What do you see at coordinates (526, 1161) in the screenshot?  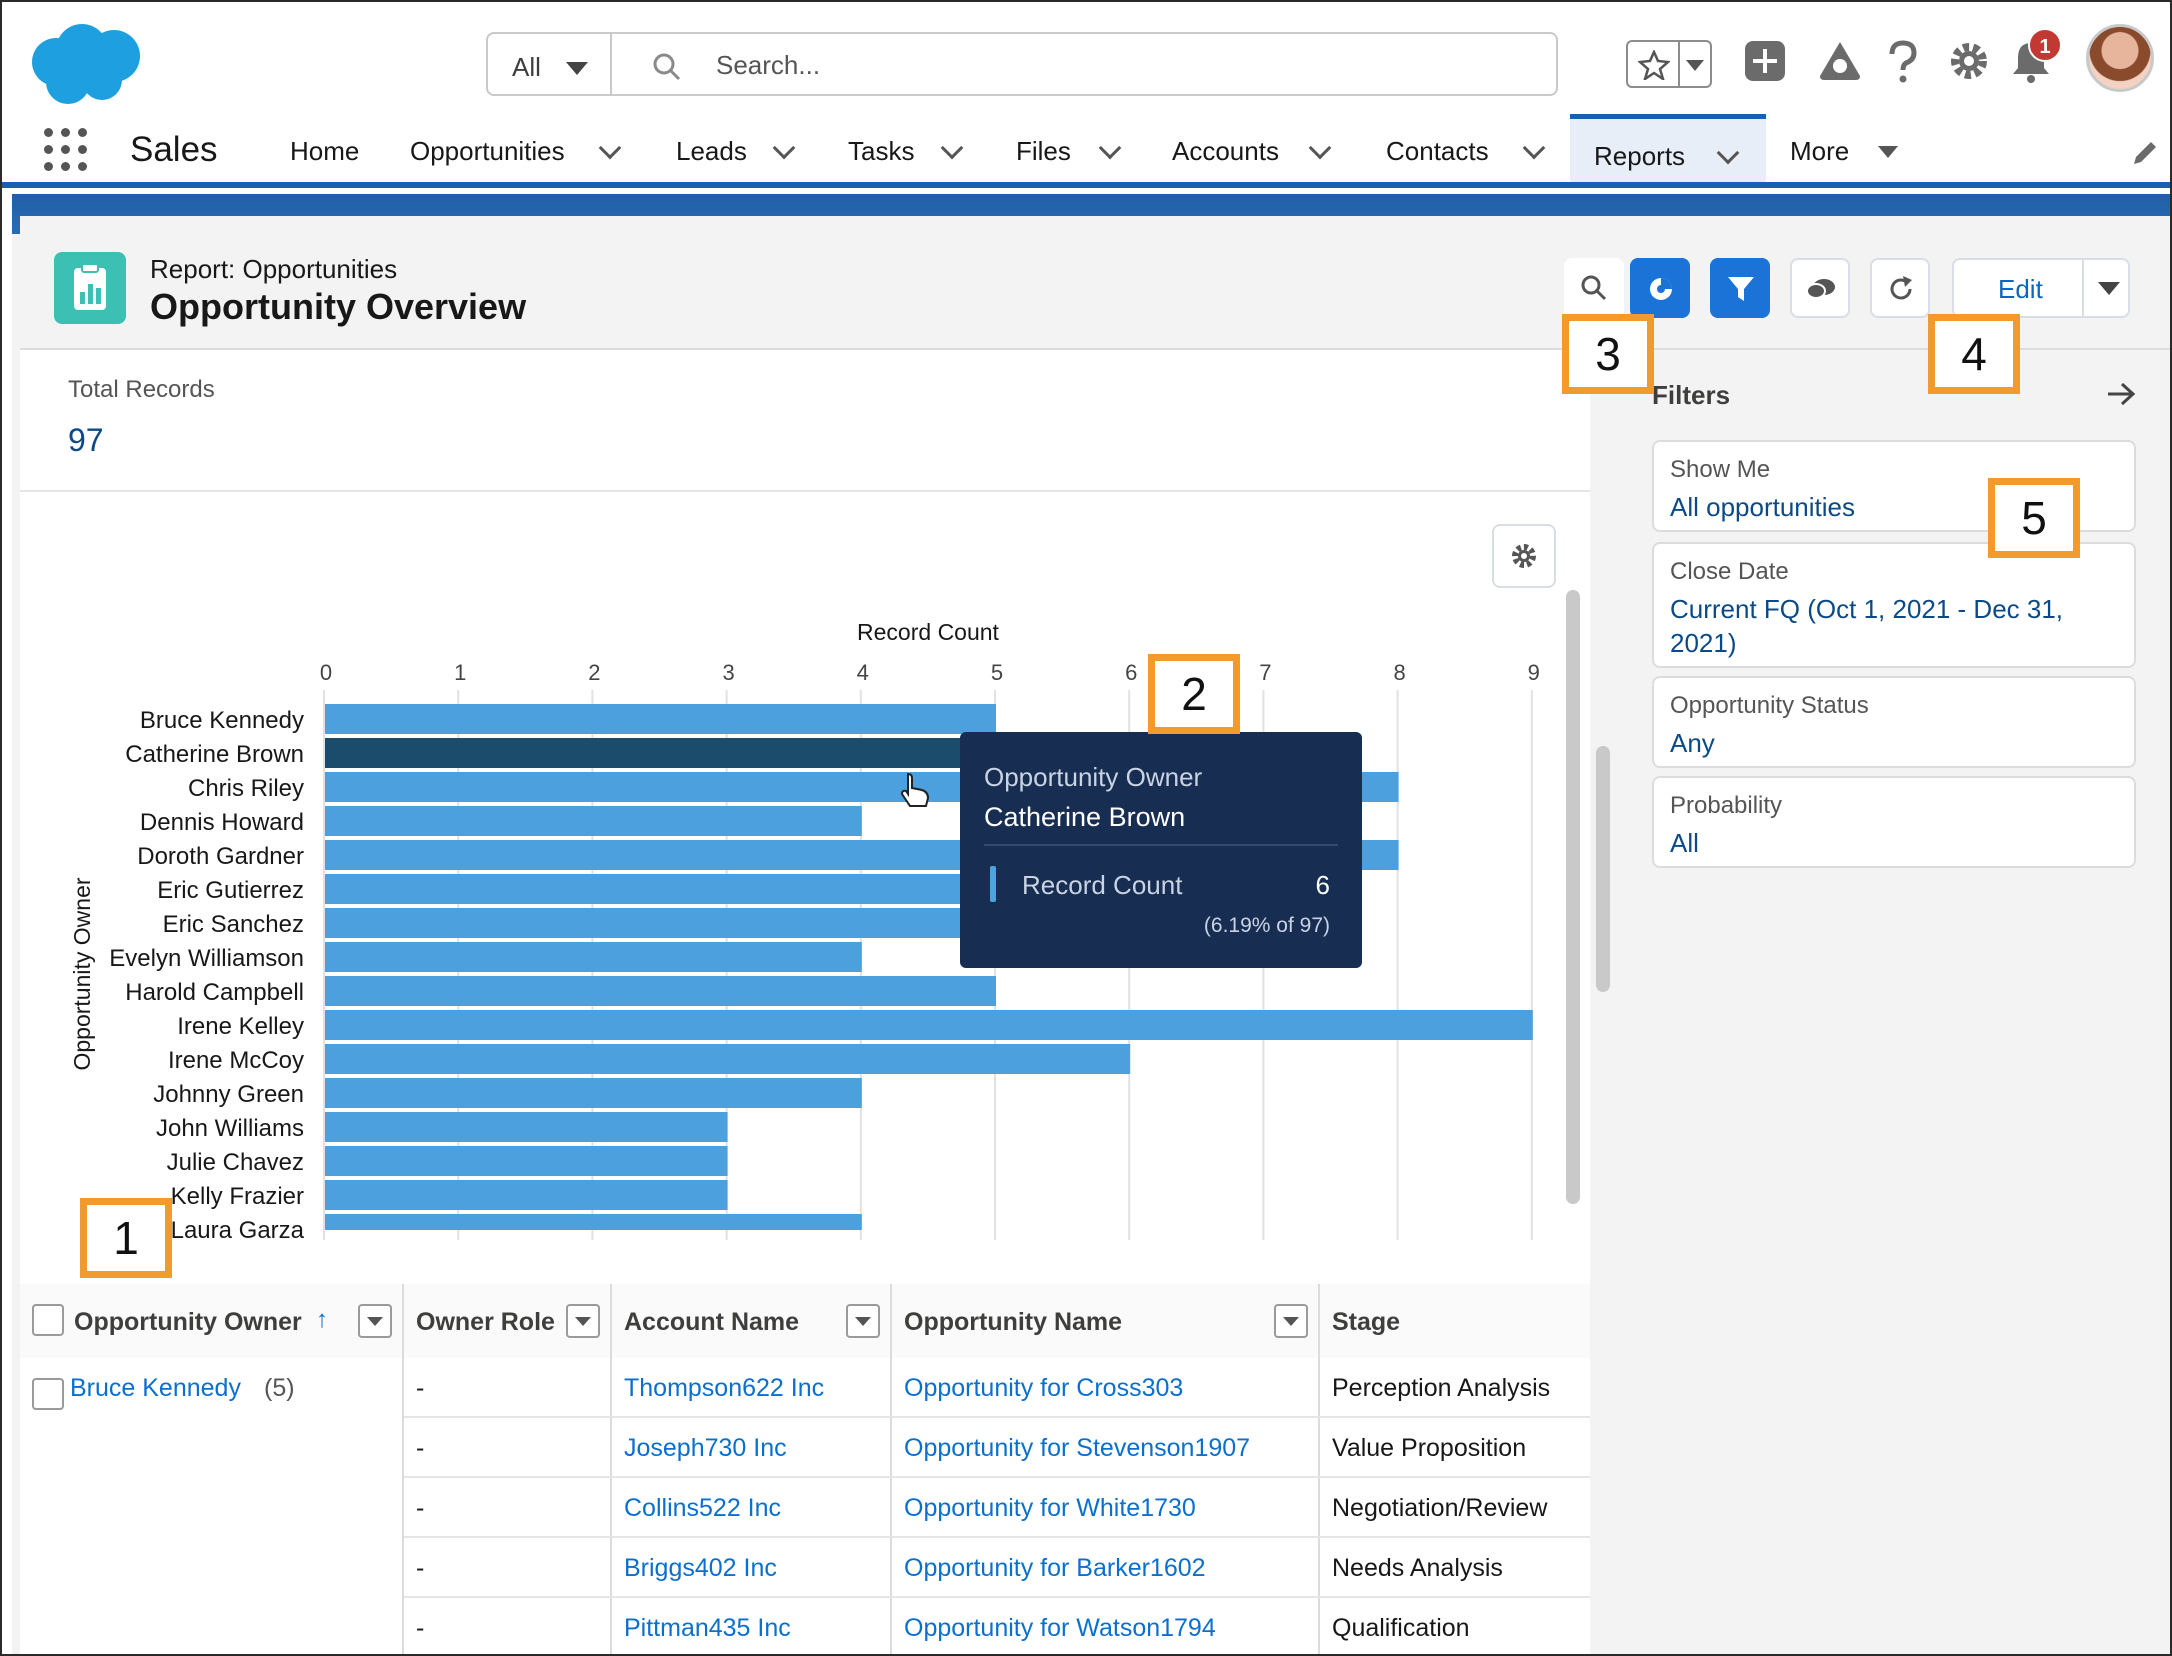 I see `bar-julie-chavez` at bounding box center [526, 1161].